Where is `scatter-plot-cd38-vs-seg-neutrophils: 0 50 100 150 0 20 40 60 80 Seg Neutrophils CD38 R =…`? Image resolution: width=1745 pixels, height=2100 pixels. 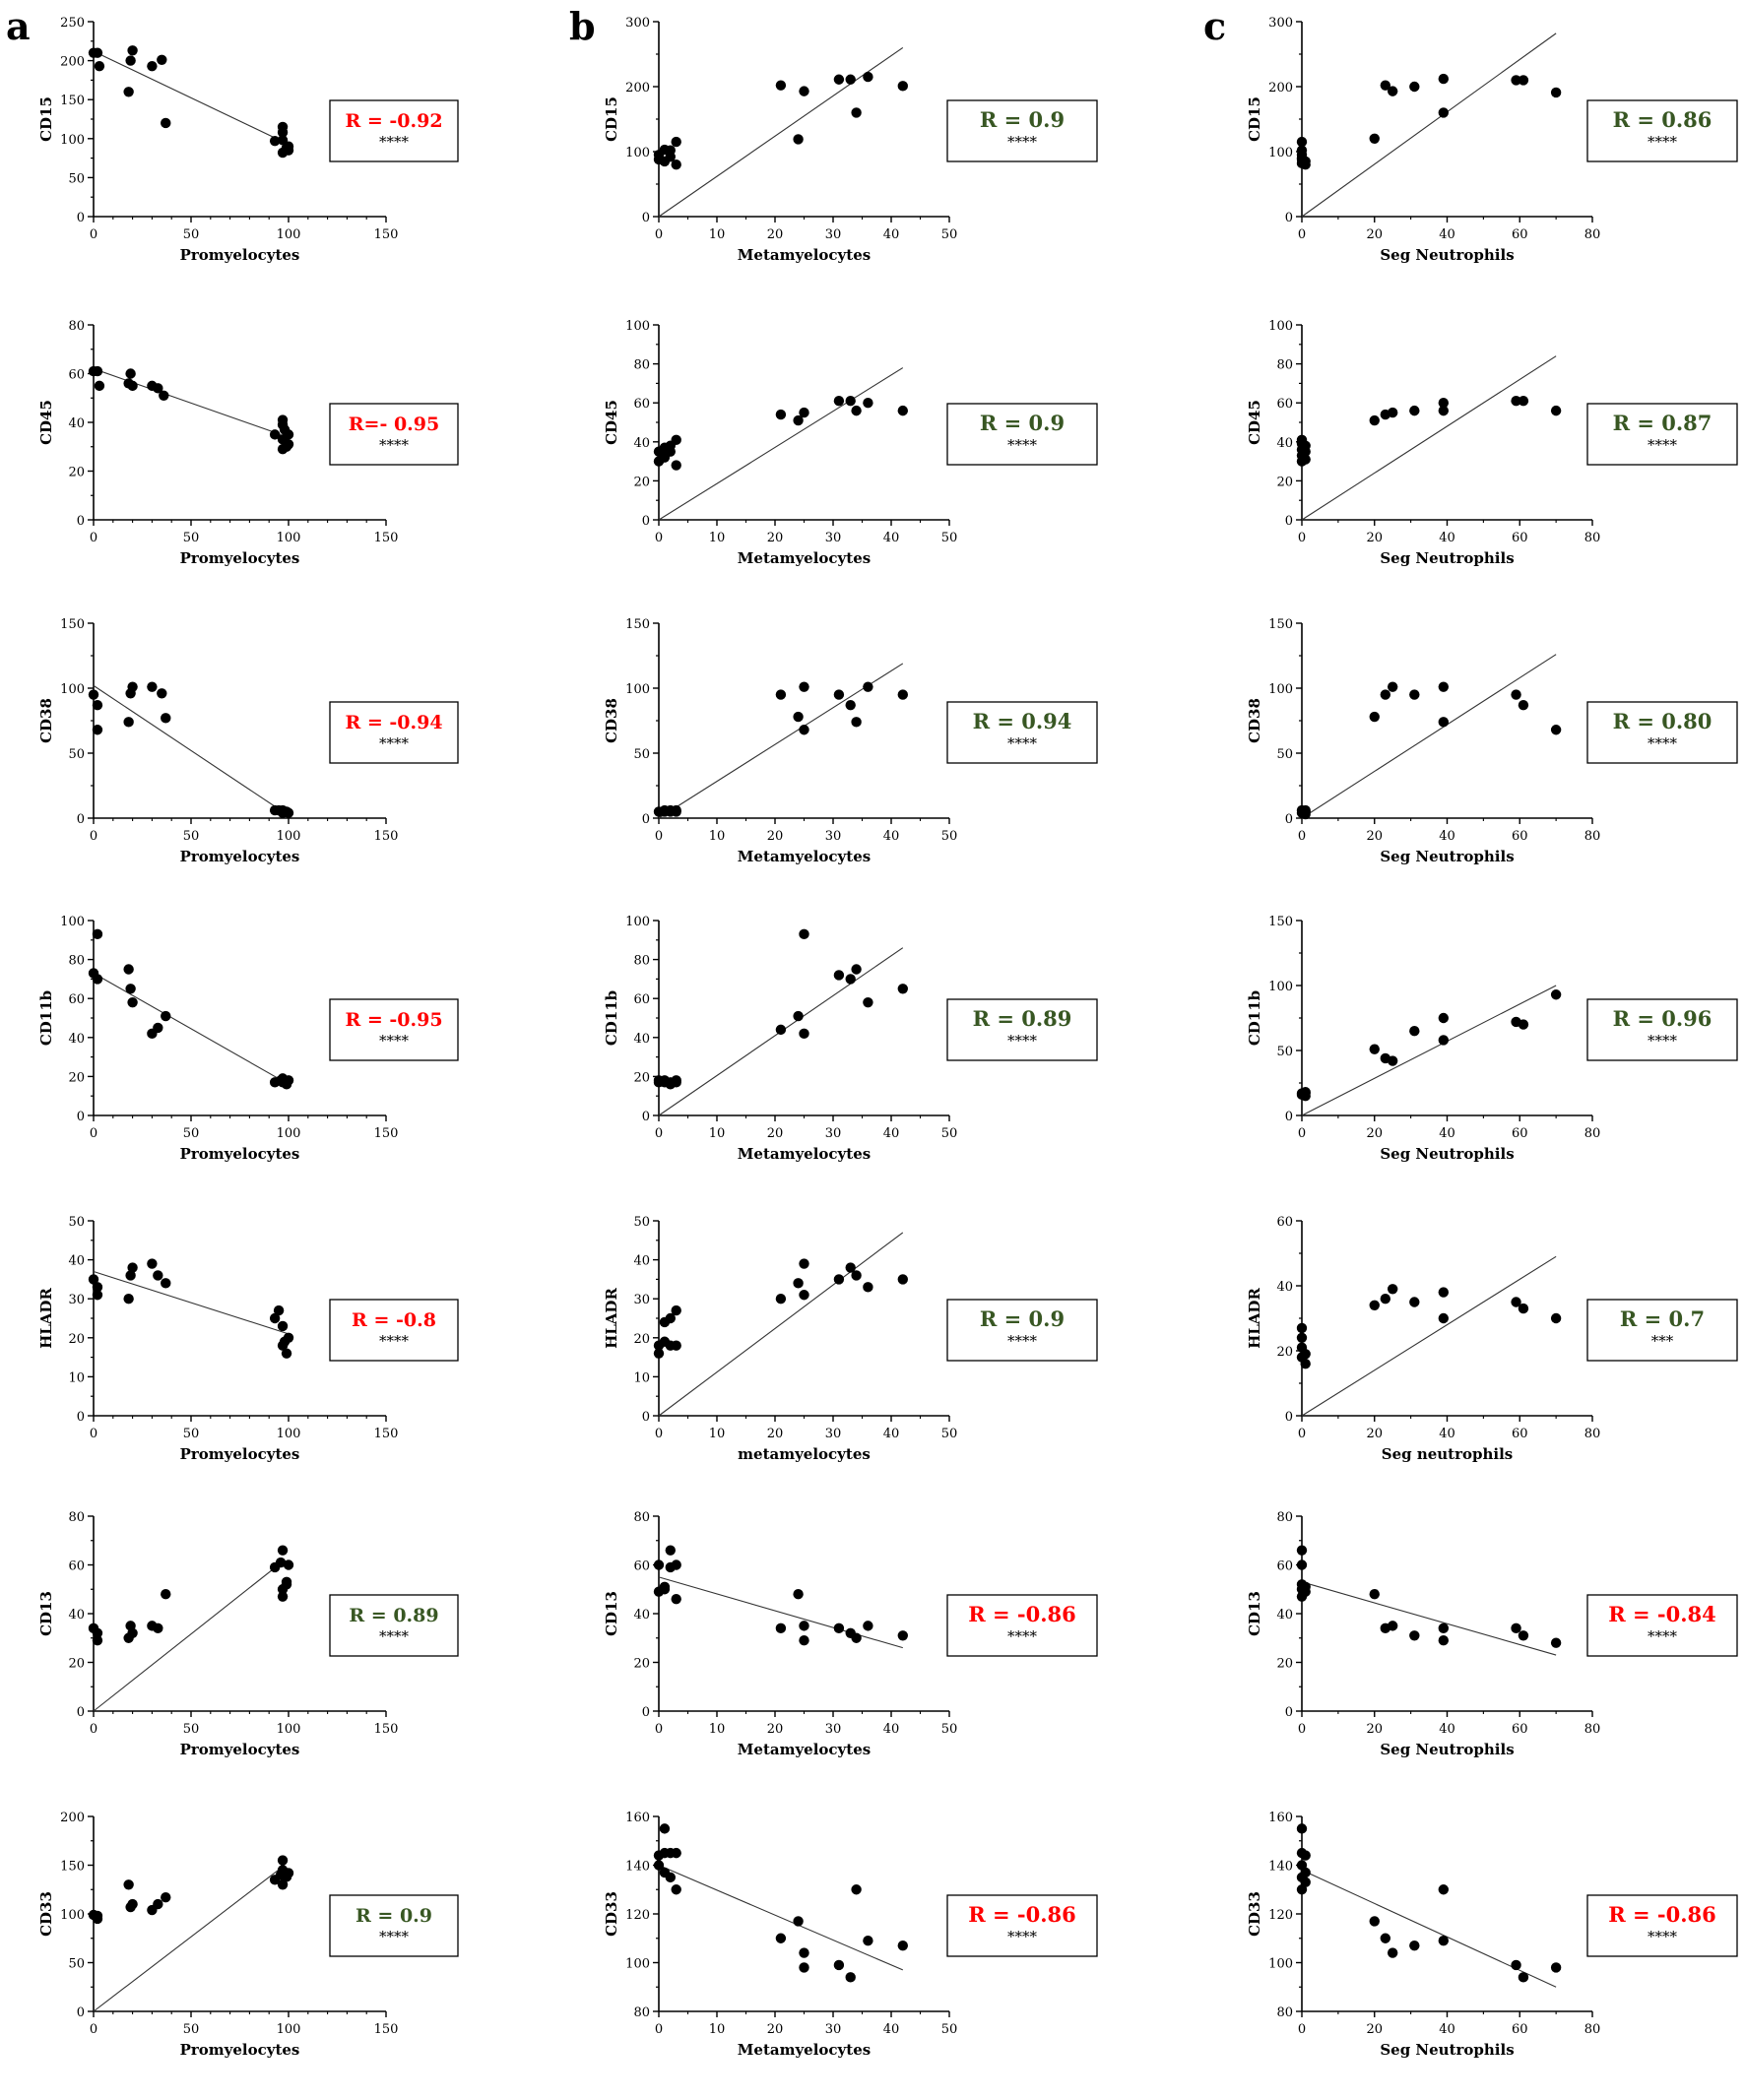
scatter-plot-cd38-vs-seg-neutrophils: 0 50 100 150 0 20 40 60 80 Seg Neutrophils CD38 R =… is located at coordinates (1492, 741).